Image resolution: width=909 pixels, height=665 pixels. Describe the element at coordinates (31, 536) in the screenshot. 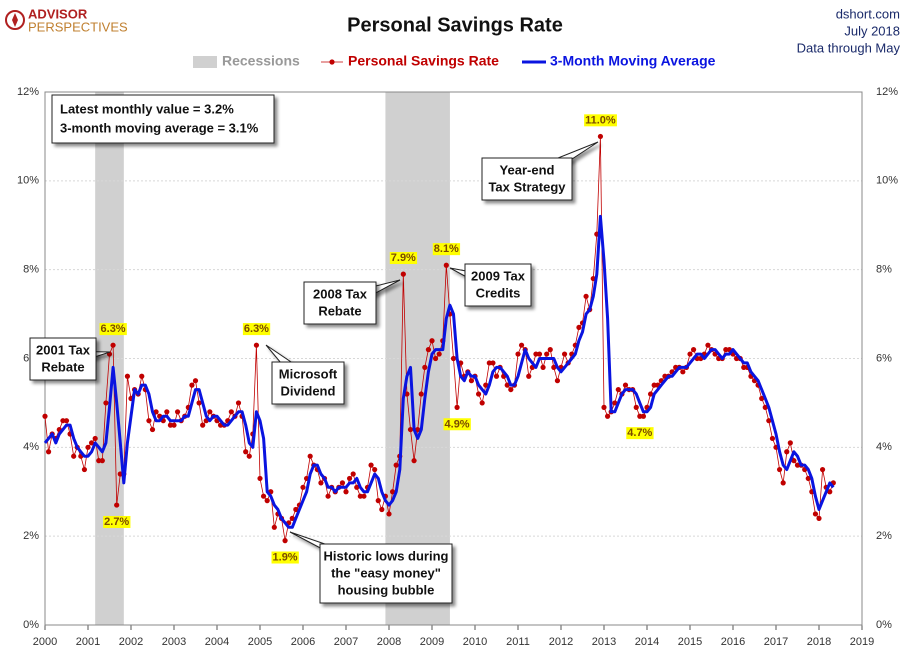

I see `y-tick-label: 2%` at that location.